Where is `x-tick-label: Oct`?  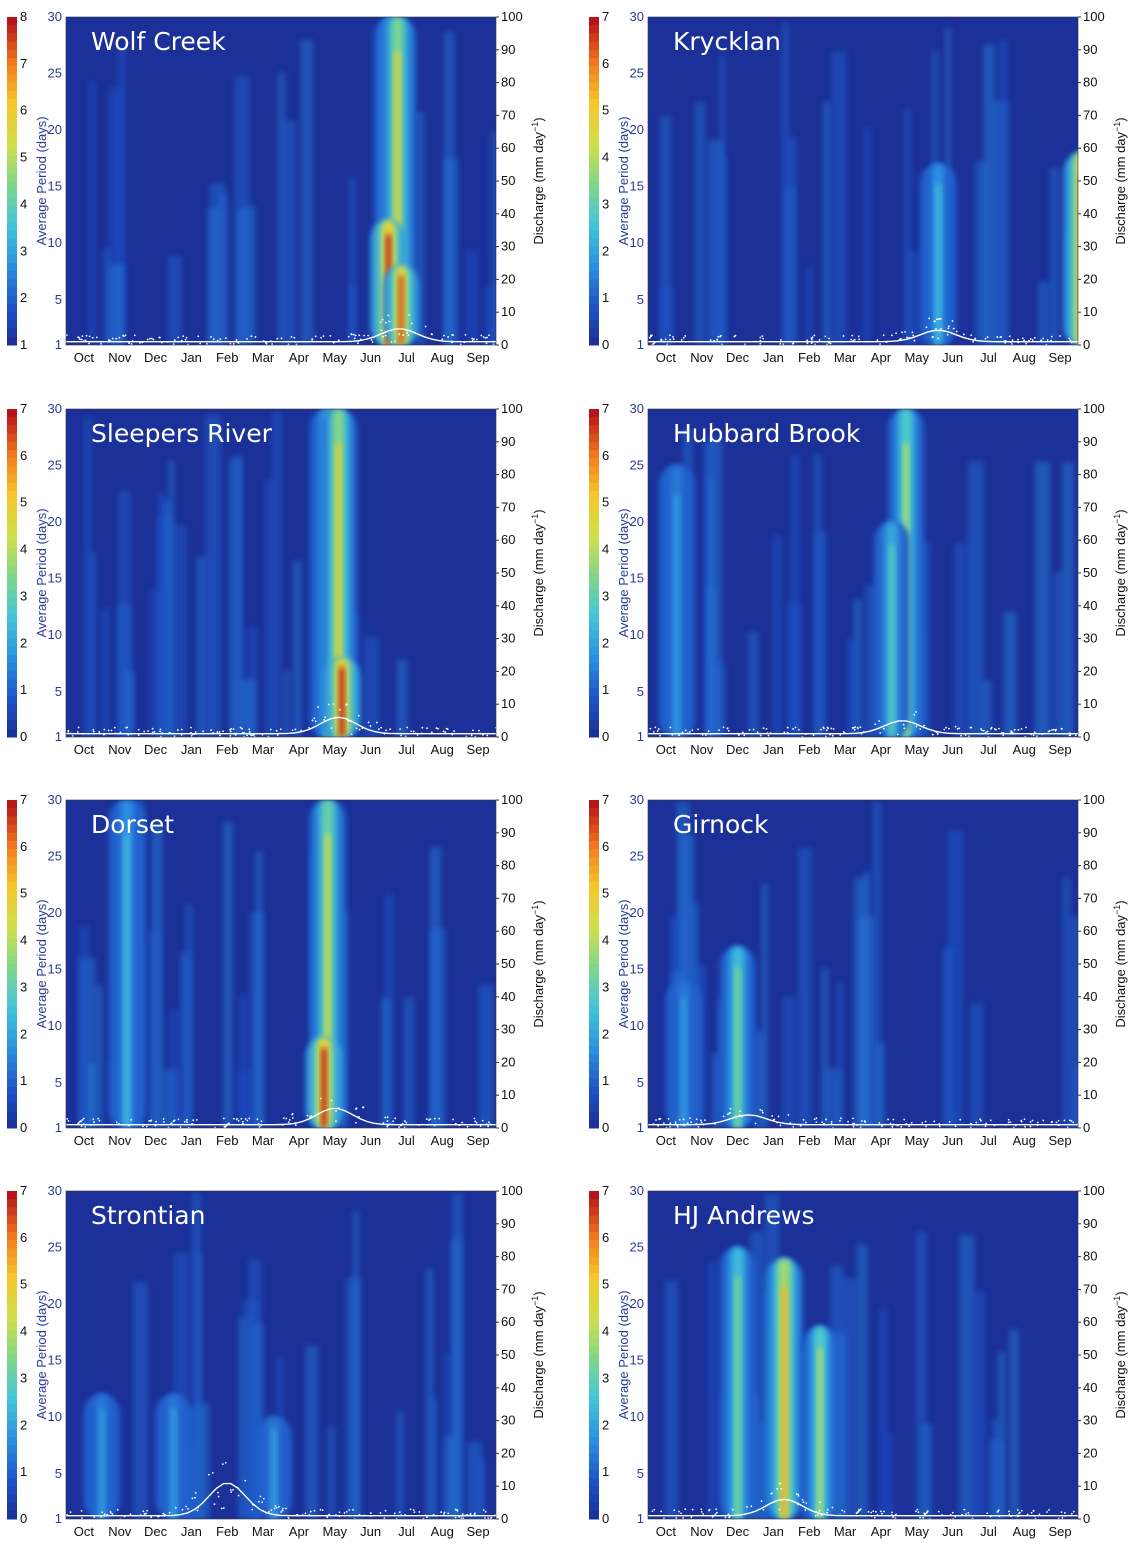
x-tick-label: Oct is located at coordinates (666, 749).